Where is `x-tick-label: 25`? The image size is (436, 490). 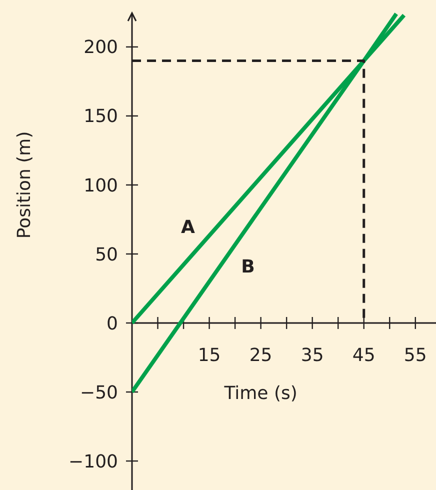 x-tick-label: 25 is located at coordinates (260, 355).